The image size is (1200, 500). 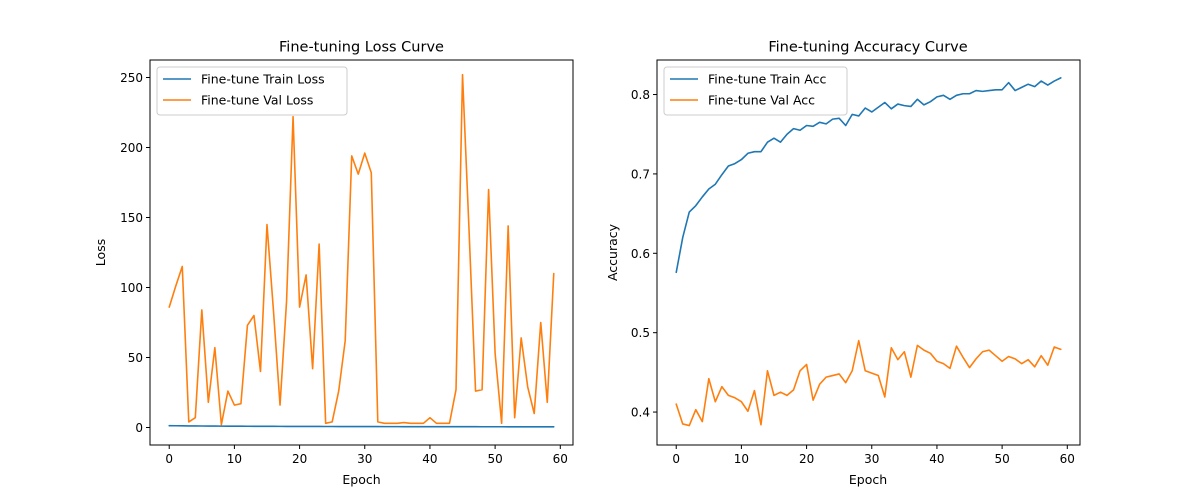 What do you see at coordinates (135, 358) in the screenshot?
I see `y-tick-label: 50` at bounding box center [135, 358].